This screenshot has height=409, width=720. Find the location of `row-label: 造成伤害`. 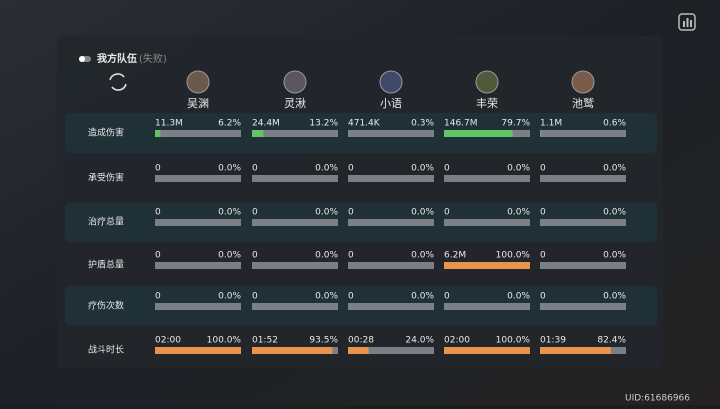

row-label: 造成伤害 is located at coordinates (106, 133).